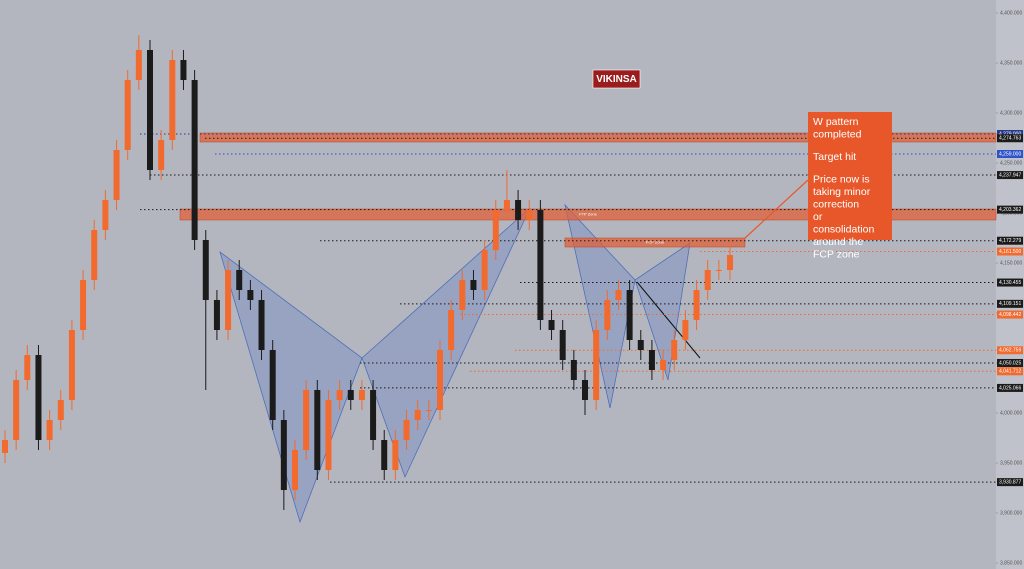 This screenshot has height=569, width=1024. What do you see at coordinates (1011, 13) in the screenshot?
I see `y-tick-label: 4,400.000` at bounding box center [1011, 13].